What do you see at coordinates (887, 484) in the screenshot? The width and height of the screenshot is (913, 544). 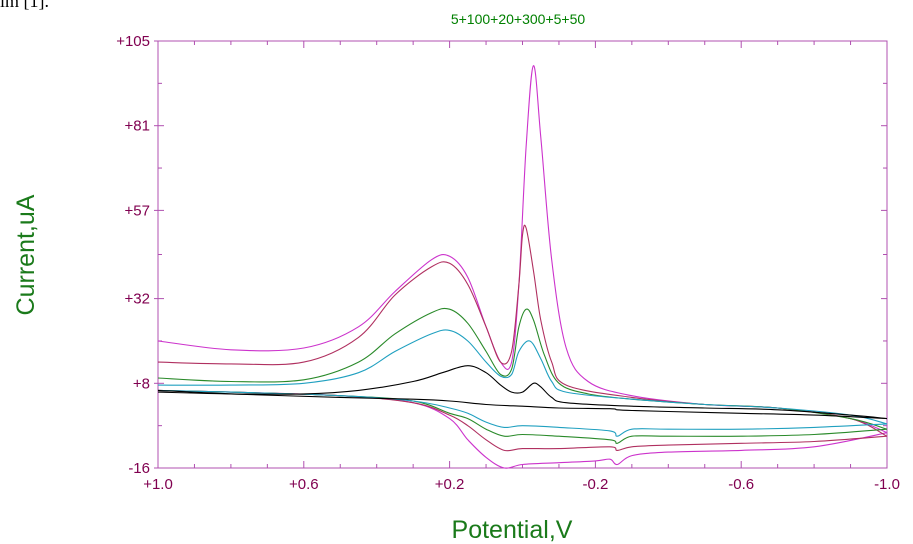 I see `x-tick-label: -1.0` at bounding box center [887, 484].